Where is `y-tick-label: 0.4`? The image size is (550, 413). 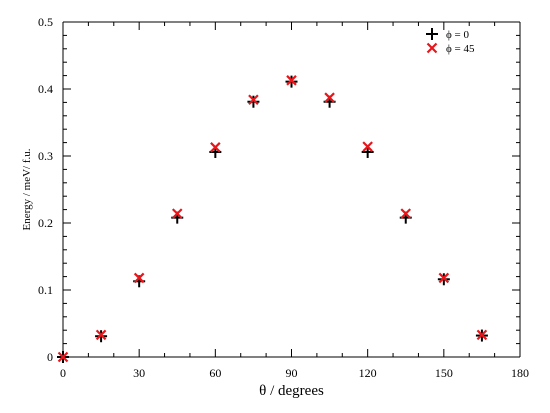 y-tick-label: 0.4 is located at coordinates (45, 89).